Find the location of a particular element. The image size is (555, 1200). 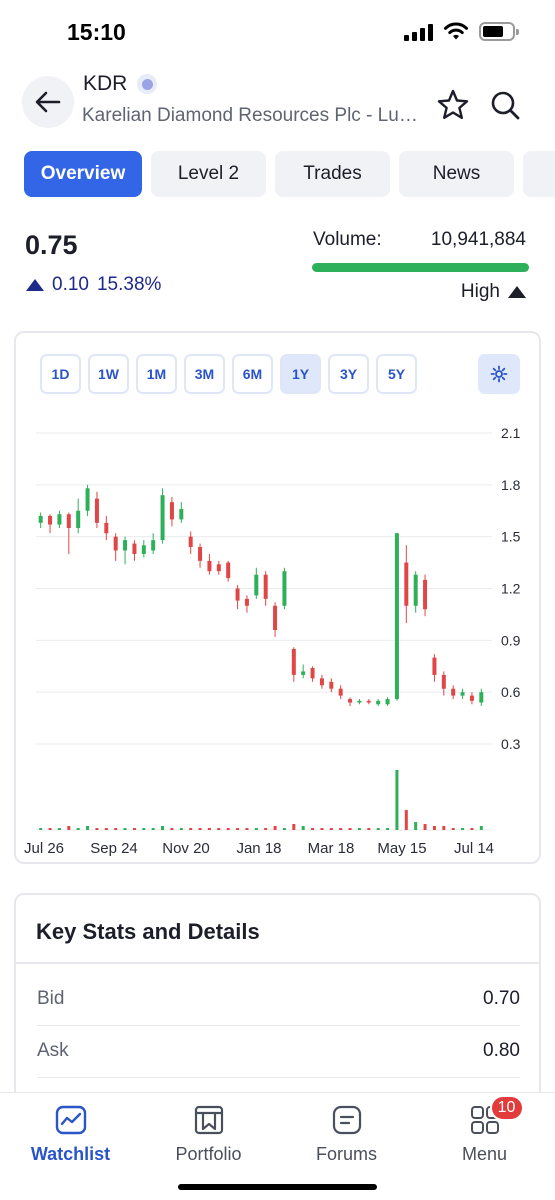

range-selector: 1D 1W 1M 3M 6M 1Y 3Y 5Y is located at coordinates (228, 374).